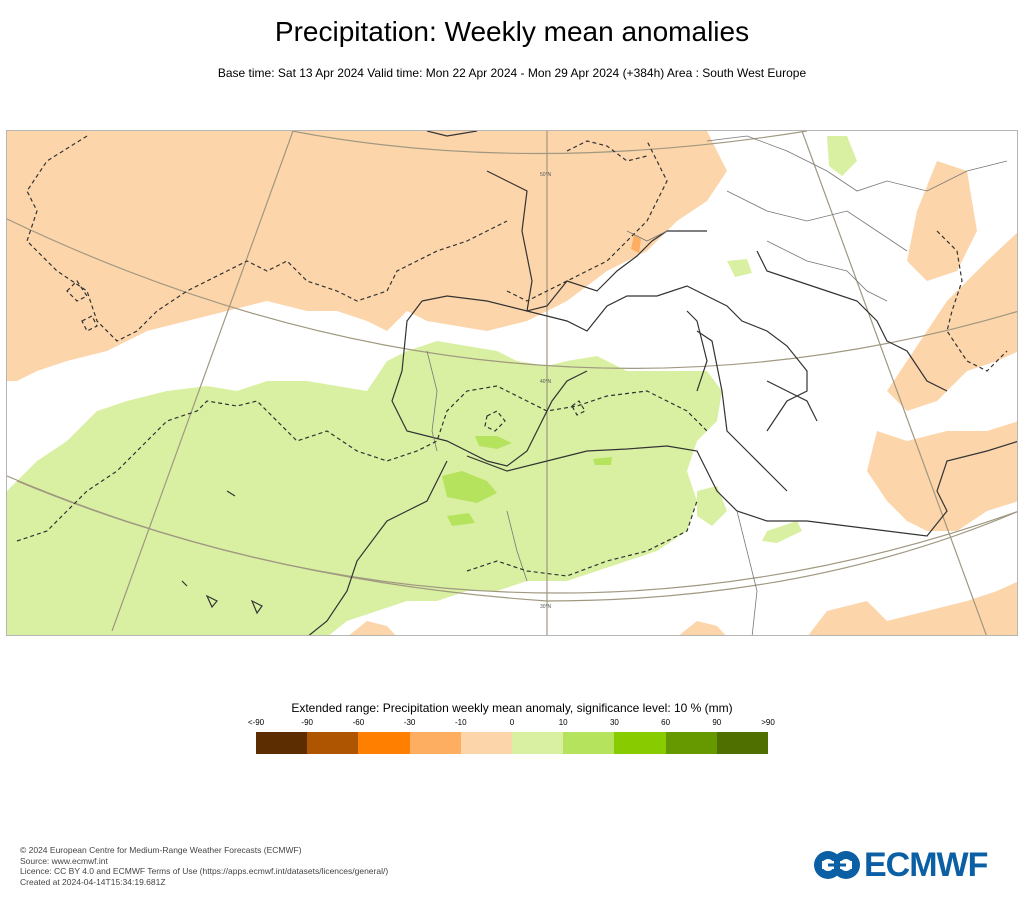 This screenshot has height=922, width=1024. Describe the element at coordinates (739, 268) in the screenshot. I see `wet-anomaly-region-italy` at that location.